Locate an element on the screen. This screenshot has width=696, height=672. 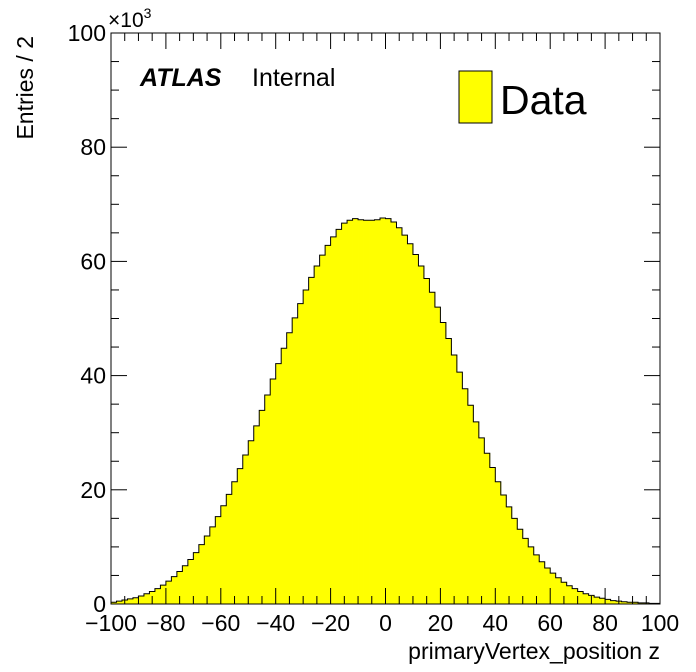
y-tick-labels: 0 20 40 60 80 100 is located at coordinates (87, 318).